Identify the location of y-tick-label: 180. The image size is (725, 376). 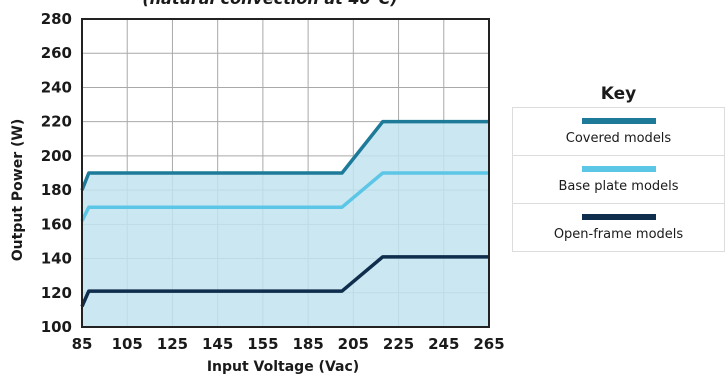
(56, 190).